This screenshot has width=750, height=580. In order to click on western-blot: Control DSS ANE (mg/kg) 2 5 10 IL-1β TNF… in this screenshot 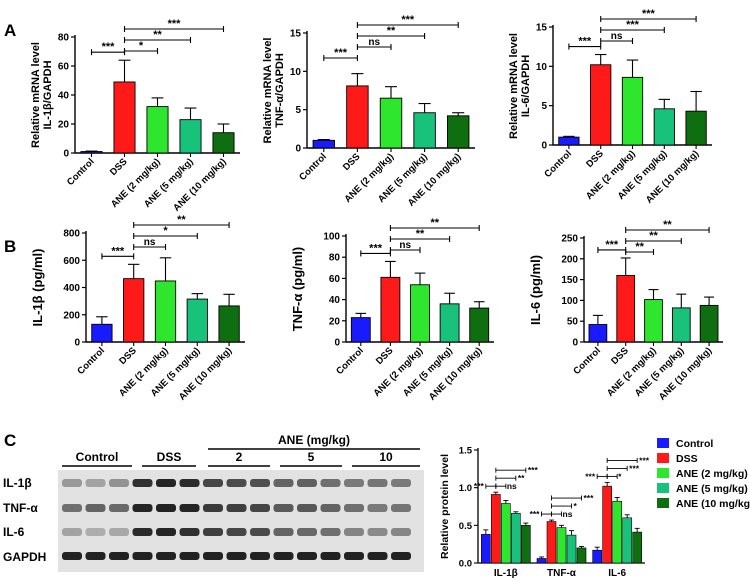, I will do `click(213, 502)`.